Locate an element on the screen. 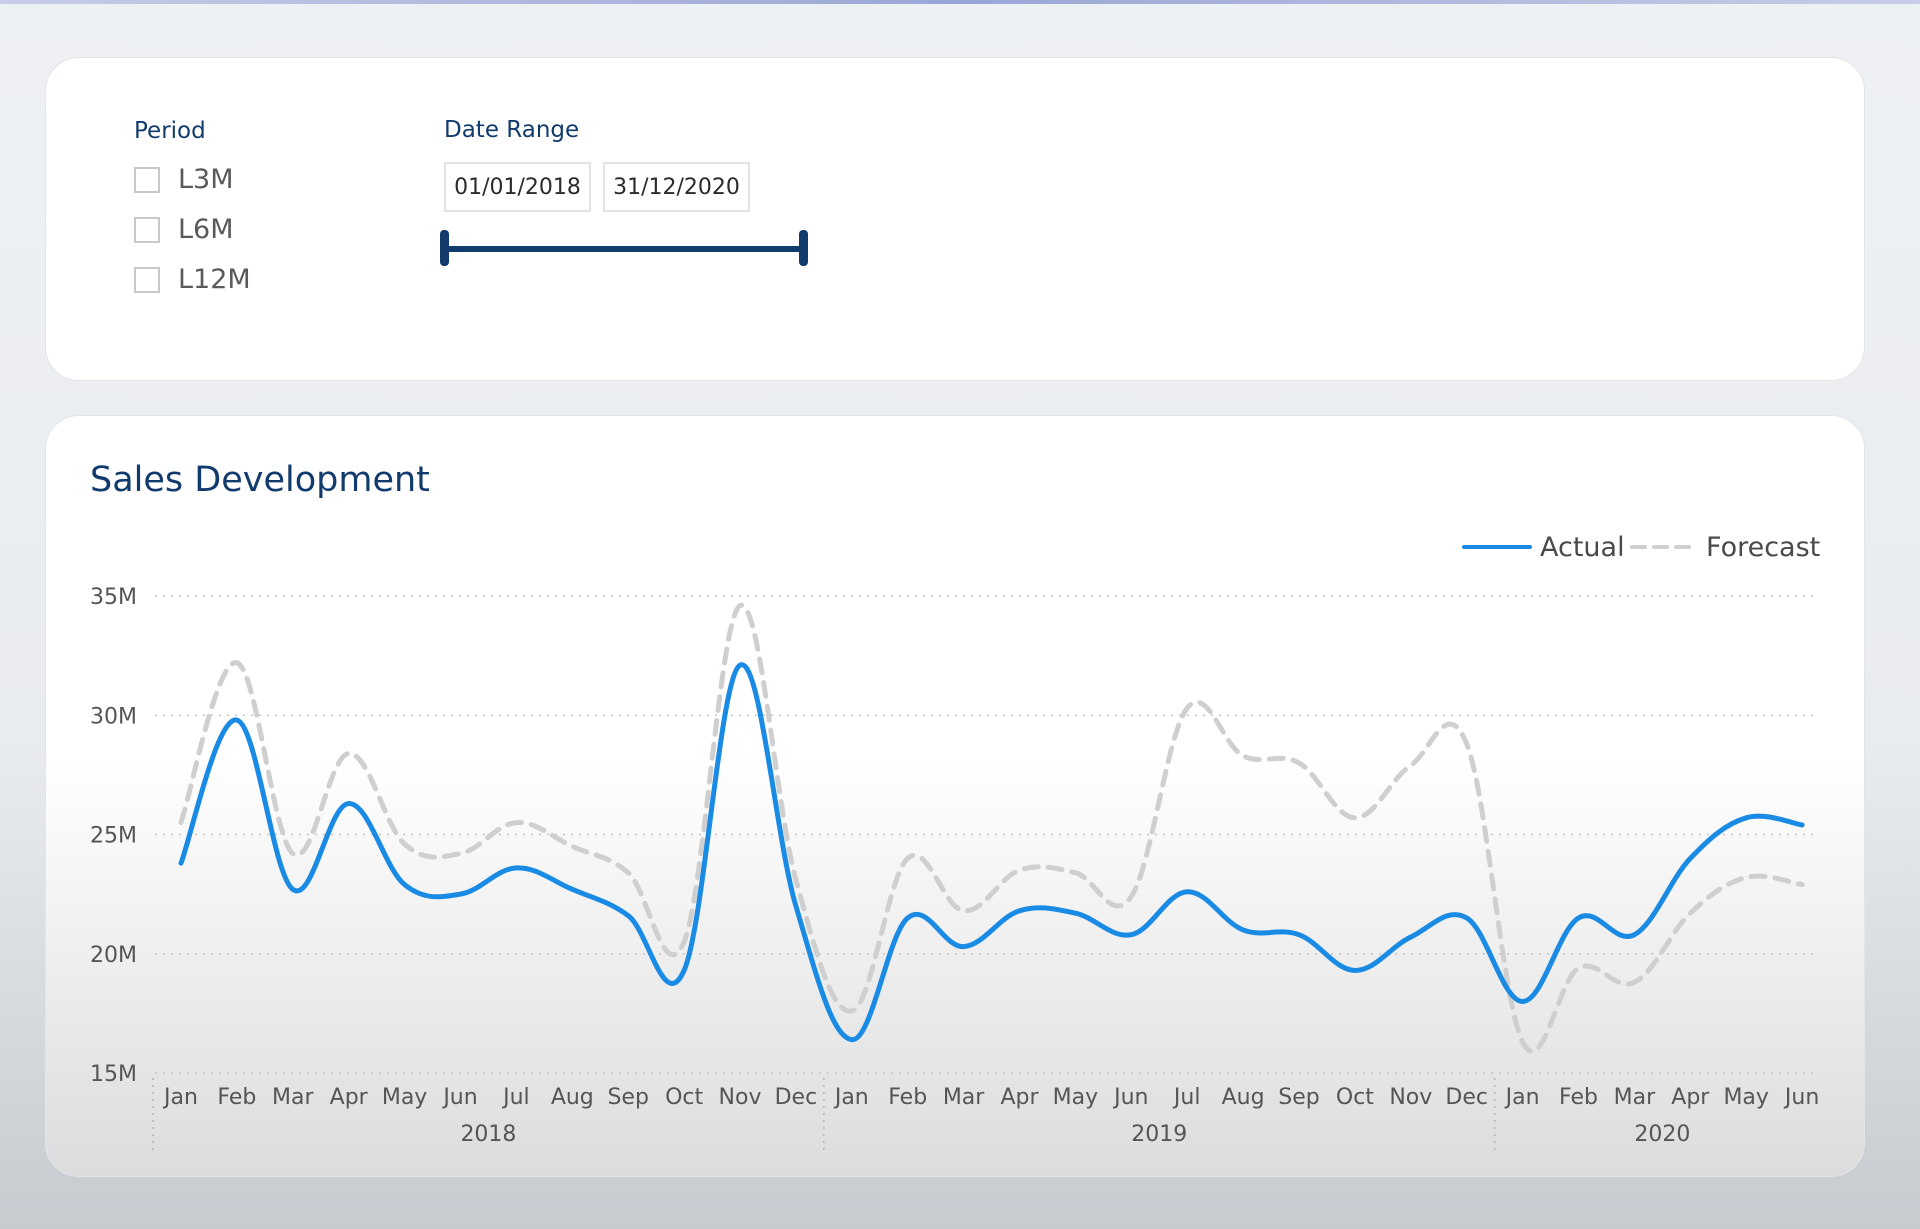 Image resolution: width=1920 pixels, height=1229 pixels. end-date-input: 31/12/2020 is located at coordinates (676, 187).